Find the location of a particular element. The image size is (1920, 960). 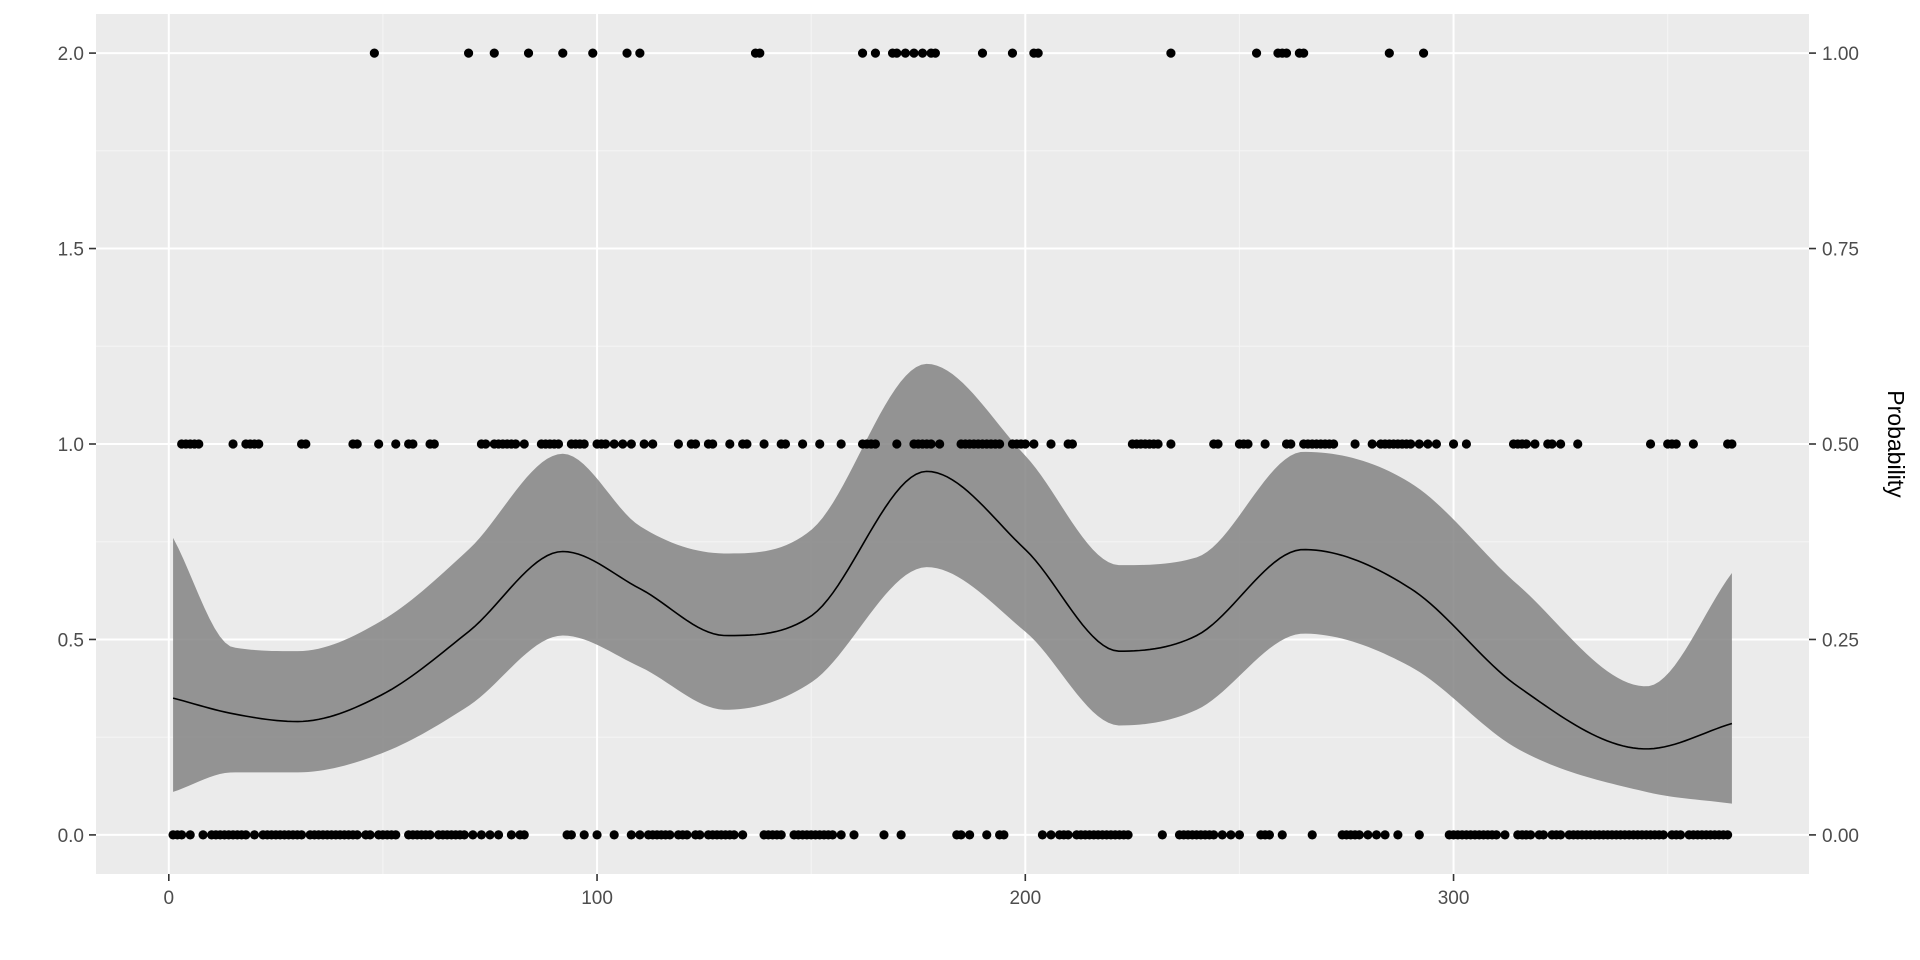

y-tick-labels: 0.0 0.5 1.0 1.5 2.0 is located at coordinates (71, 445).